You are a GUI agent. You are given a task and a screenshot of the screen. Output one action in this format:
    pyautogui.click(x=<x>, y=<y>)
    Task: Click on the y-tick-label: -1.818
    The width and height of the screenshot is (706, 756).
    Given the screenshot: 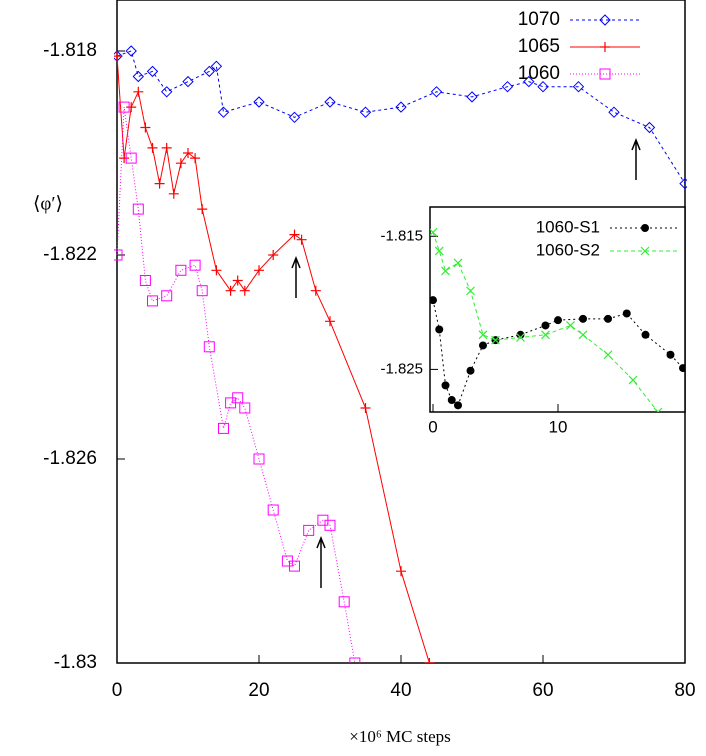 What is the action you would take?
    pyautogui.click(x=70, y=50)
    